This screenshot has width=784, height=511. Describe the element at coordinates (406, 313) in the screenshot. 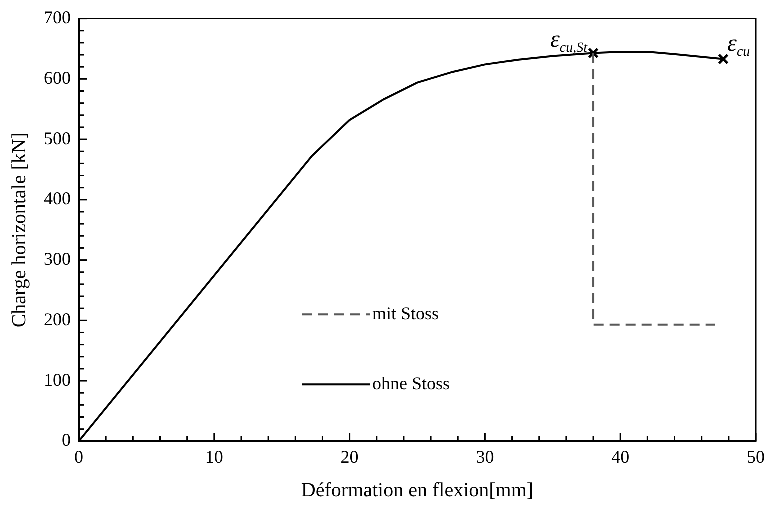

I see `legend-label: mit Stoss` at that location.